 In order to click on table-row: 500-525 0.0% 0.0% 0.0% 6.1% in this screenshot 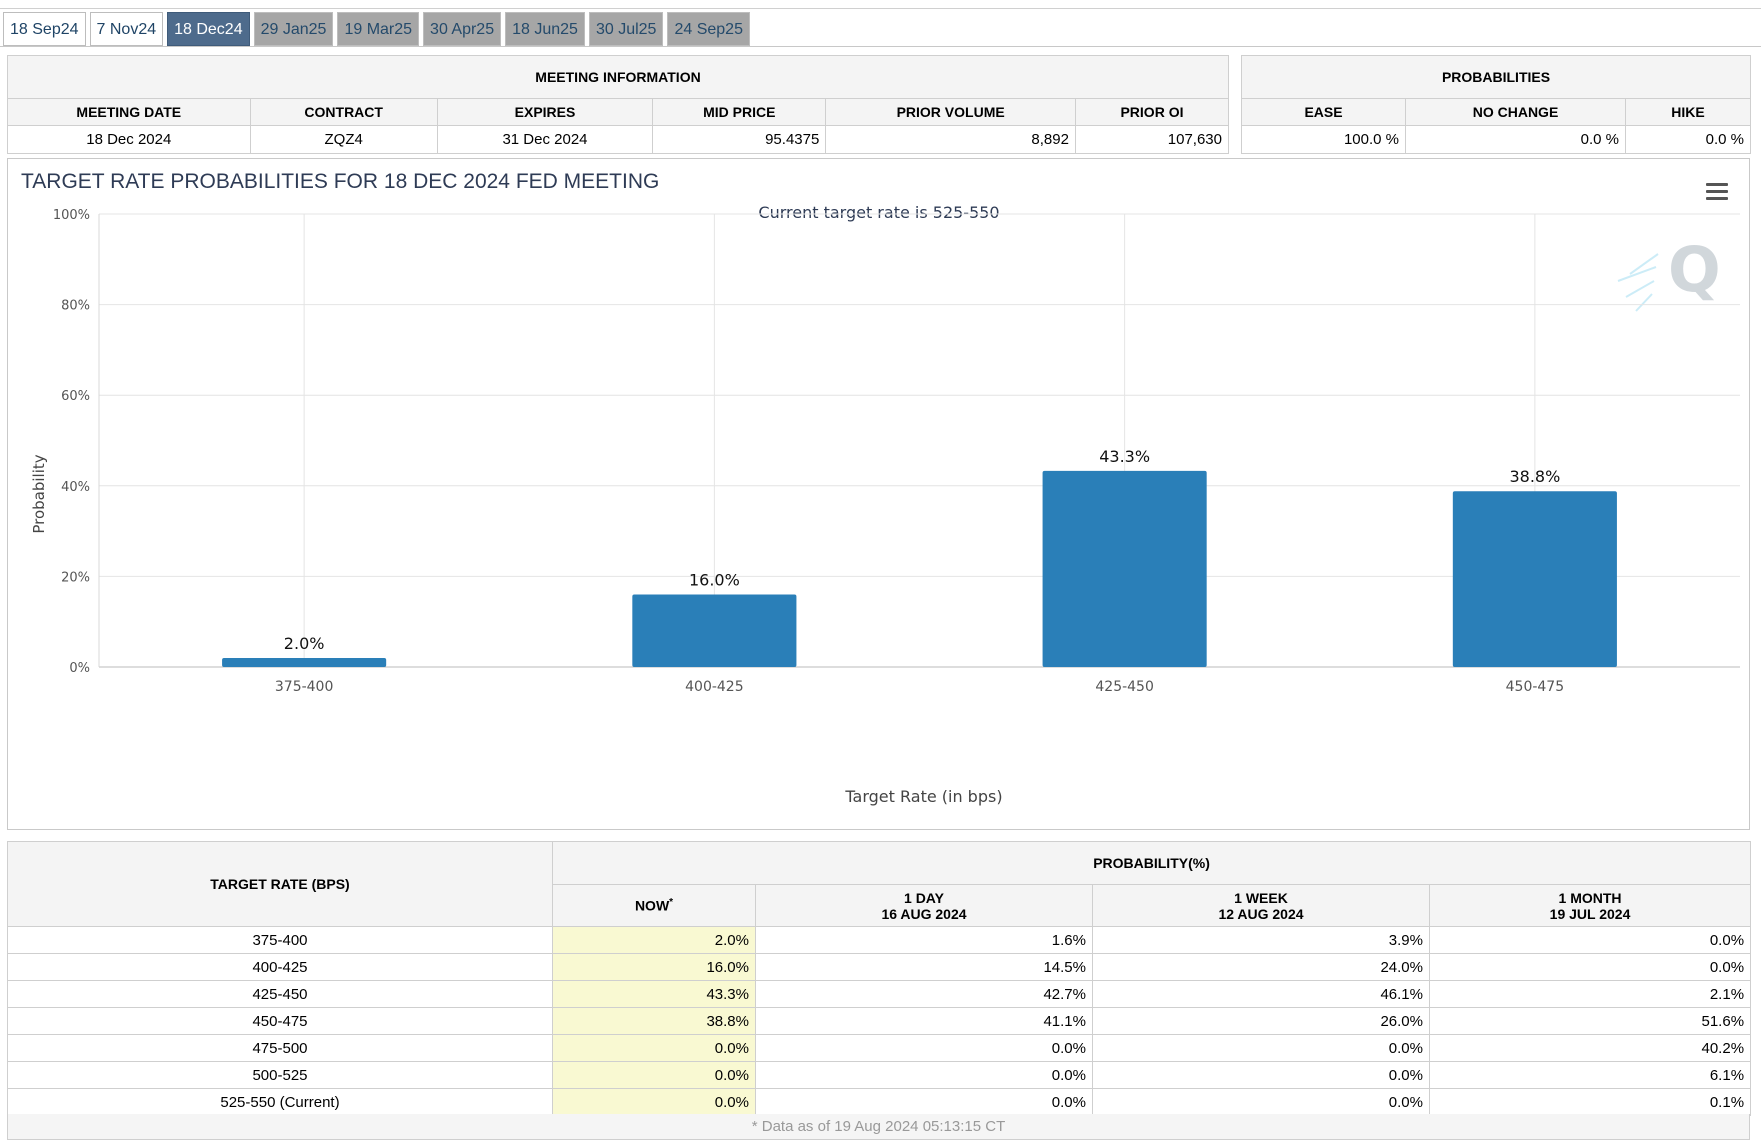, I will do `click(879, 1075)`.